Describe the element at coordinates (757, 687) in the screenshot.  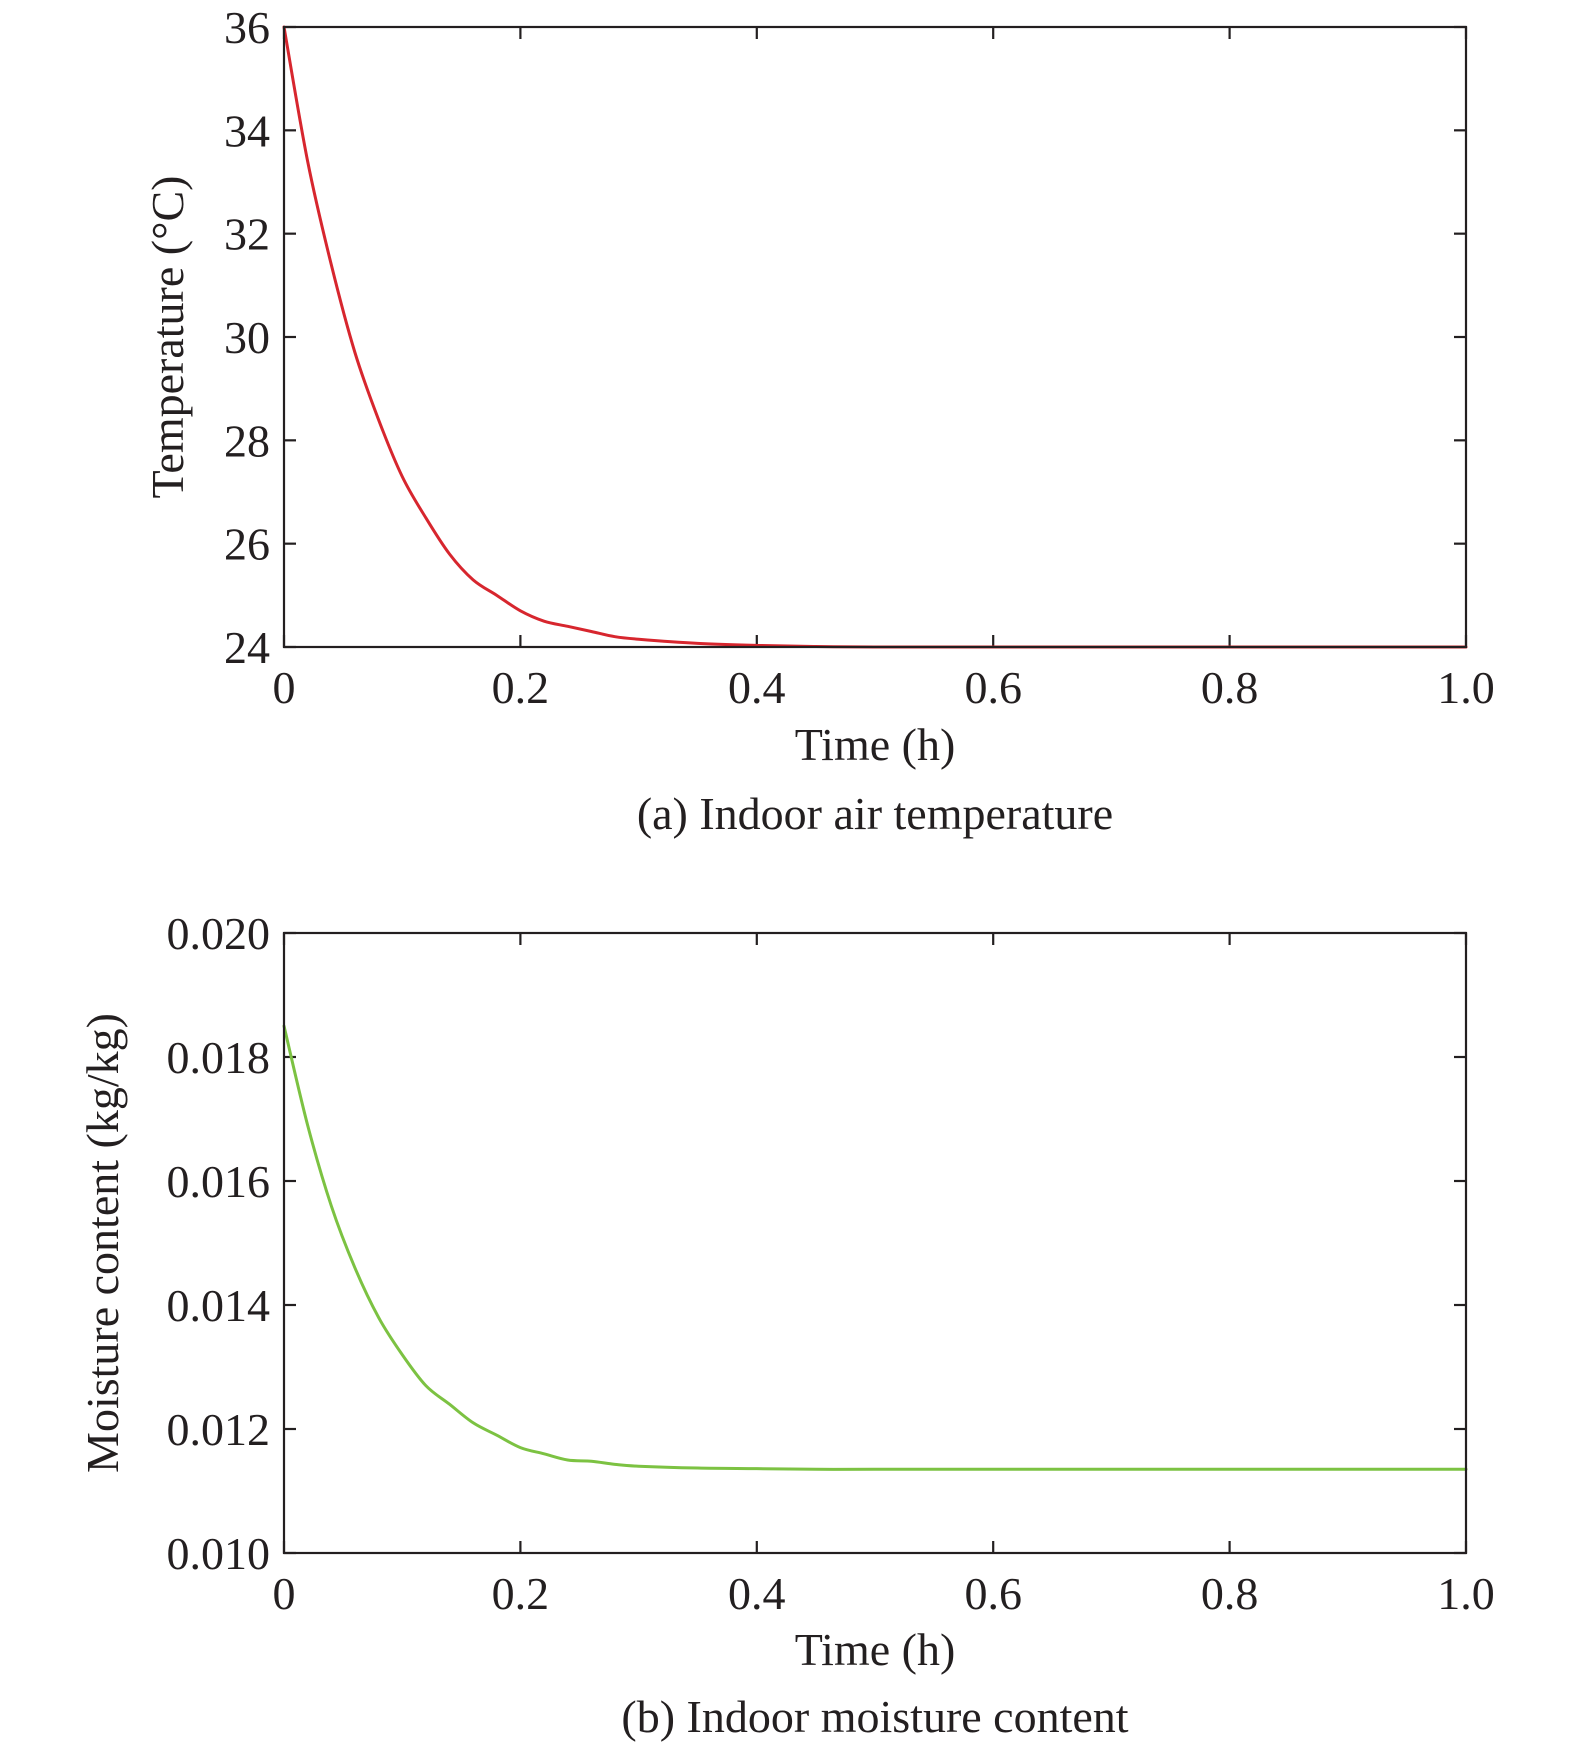
I see `x-tick-label-a-2: 0.4` at that location.